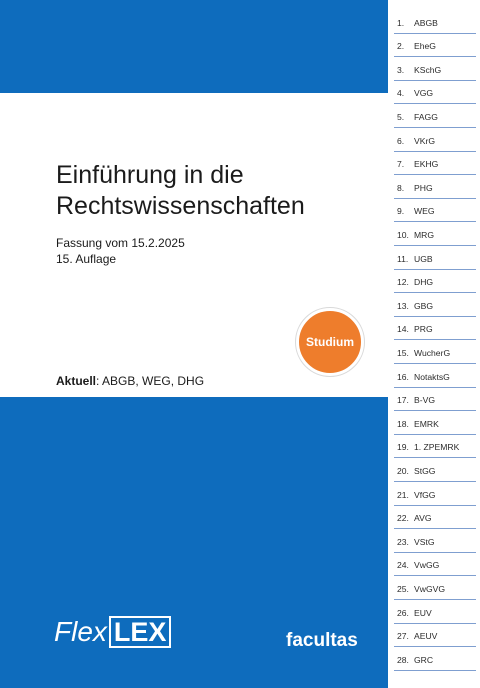 This screenshot has height=688, width=480. What do you see at coordinates (435, 423) in the screenshot?
I see `register-item: 18. EMRK` at bounding box center [435, 423].